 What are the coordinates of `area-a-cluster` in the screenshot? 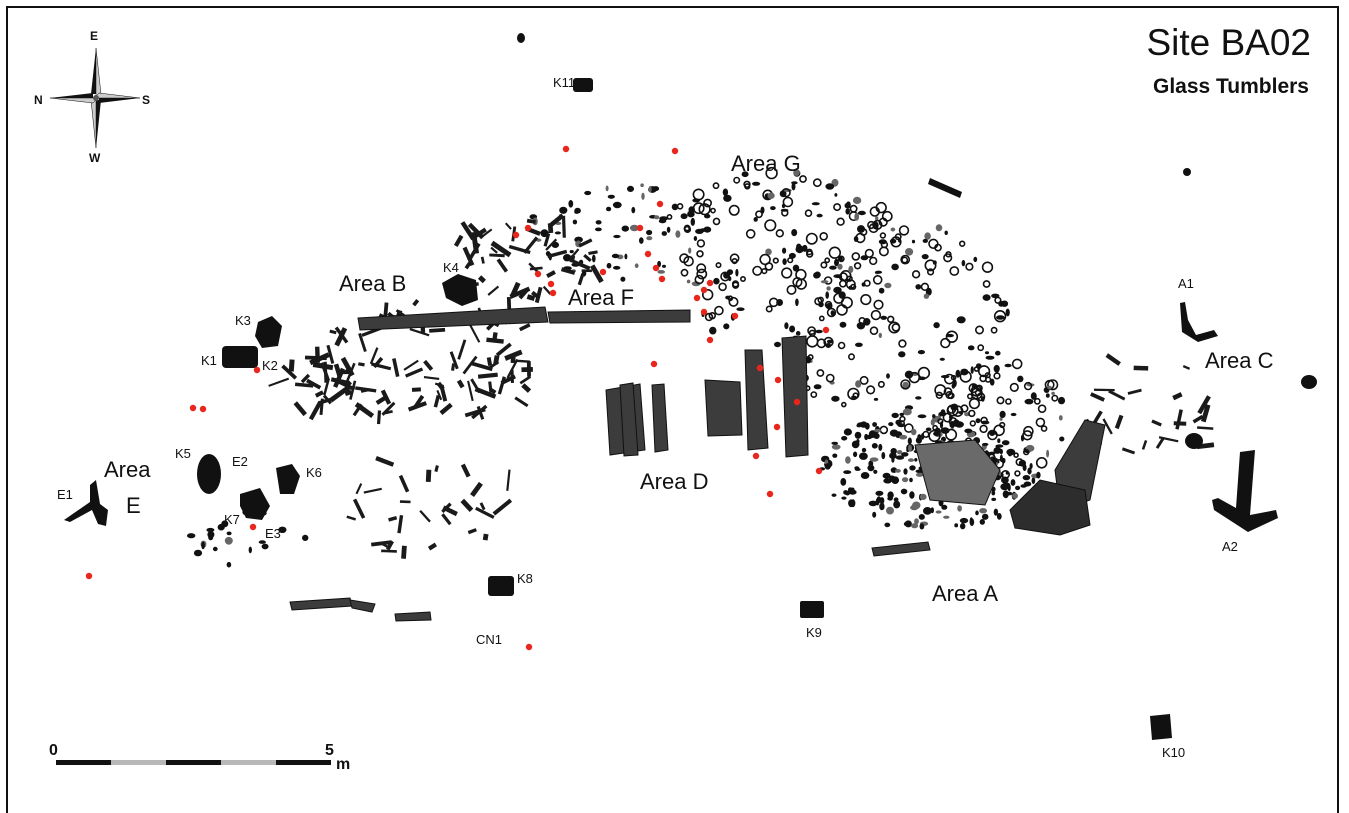 It's located at (1002, 487).